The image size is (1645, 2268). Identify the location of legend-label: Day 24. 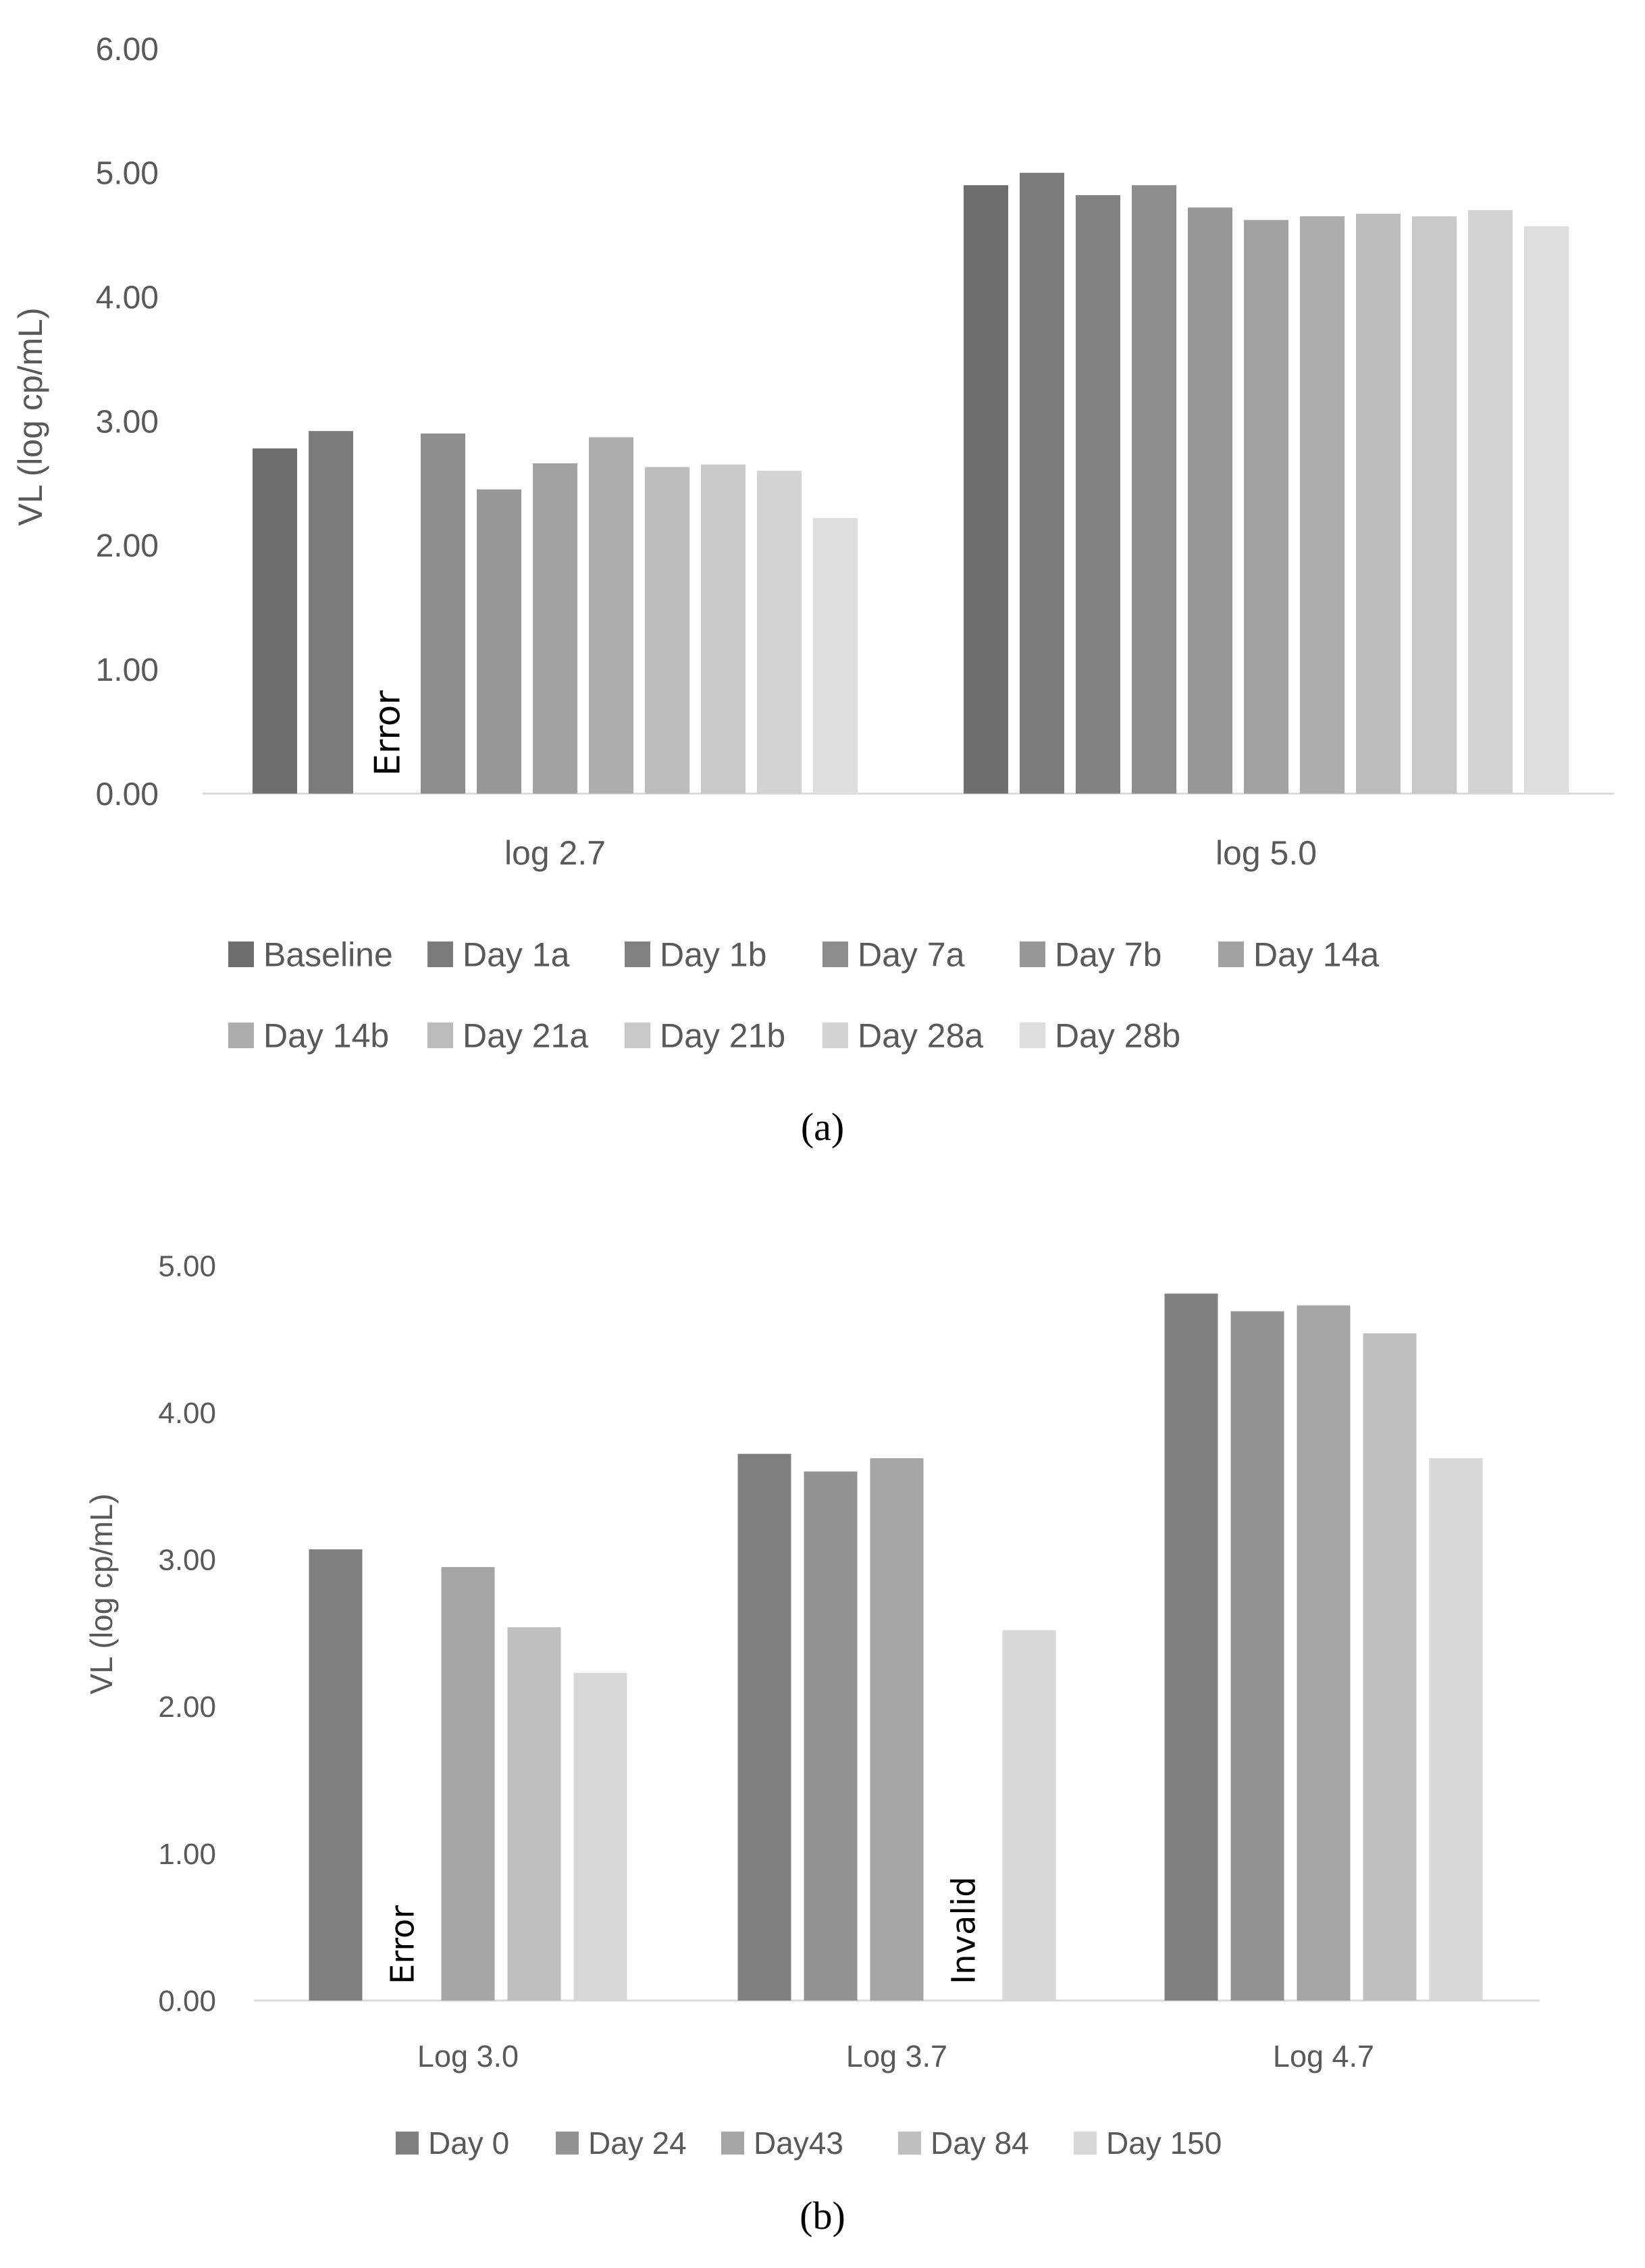
(637, 2143).